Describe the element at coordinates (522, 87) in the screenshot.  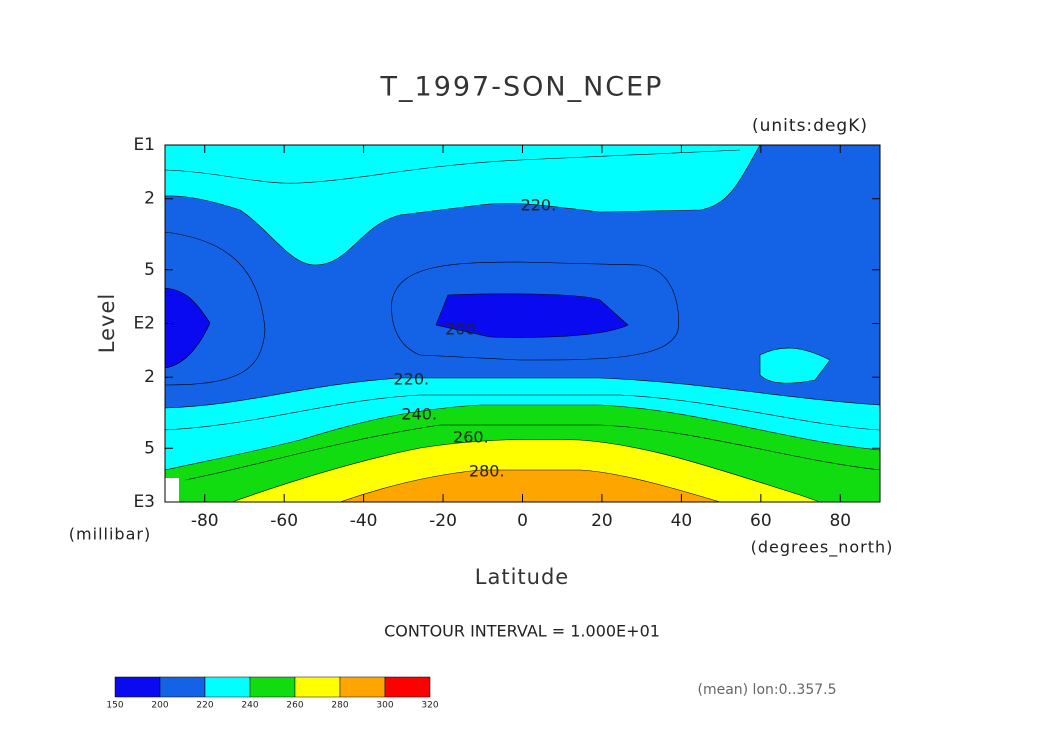
I see `chart-title: T_1997-SON_NCEP` at that location.